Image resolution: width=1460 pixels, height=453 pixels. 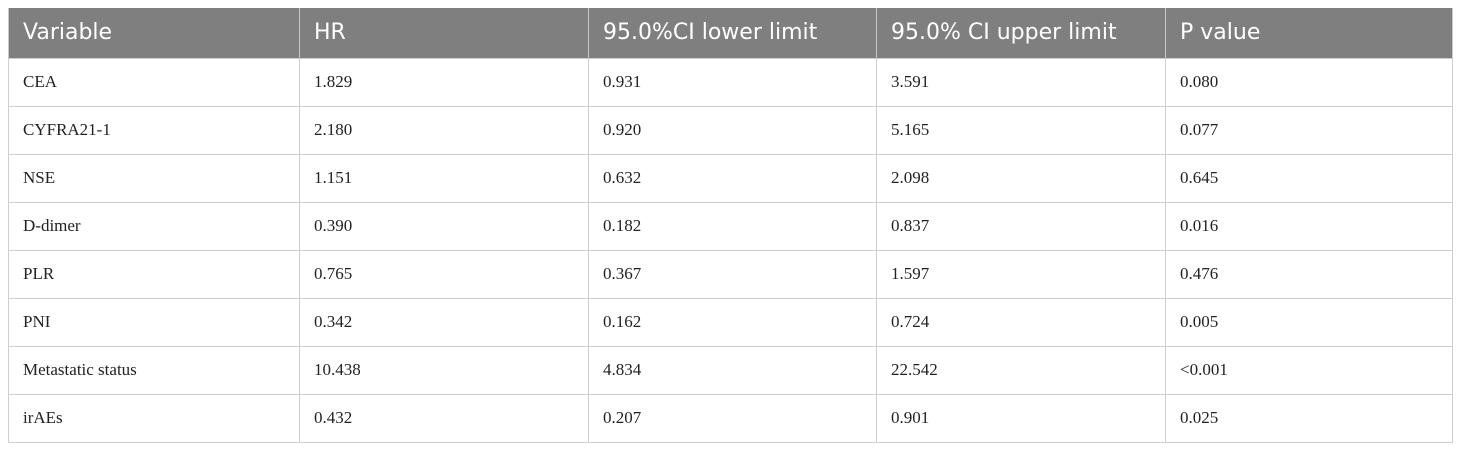 What do you see at coordinates (1309, 130) in the screenshot?
I see `table-cell: 0.077` at bounding box center [1309, 130].